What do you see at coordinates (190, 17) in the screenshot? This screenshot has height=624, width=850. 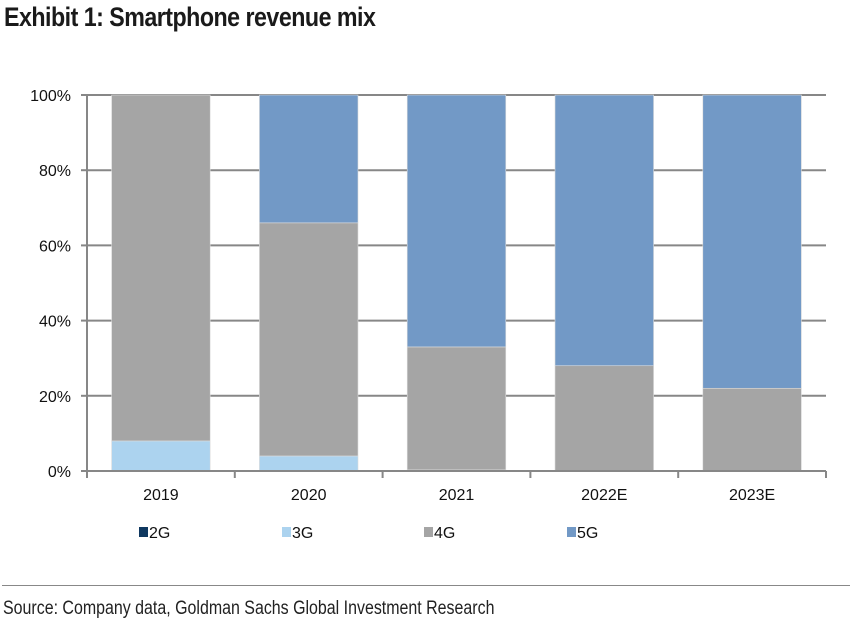 I see `chart-title: Exhibit 1: Smartphone revenue mix` at bounding box center [190, 17].